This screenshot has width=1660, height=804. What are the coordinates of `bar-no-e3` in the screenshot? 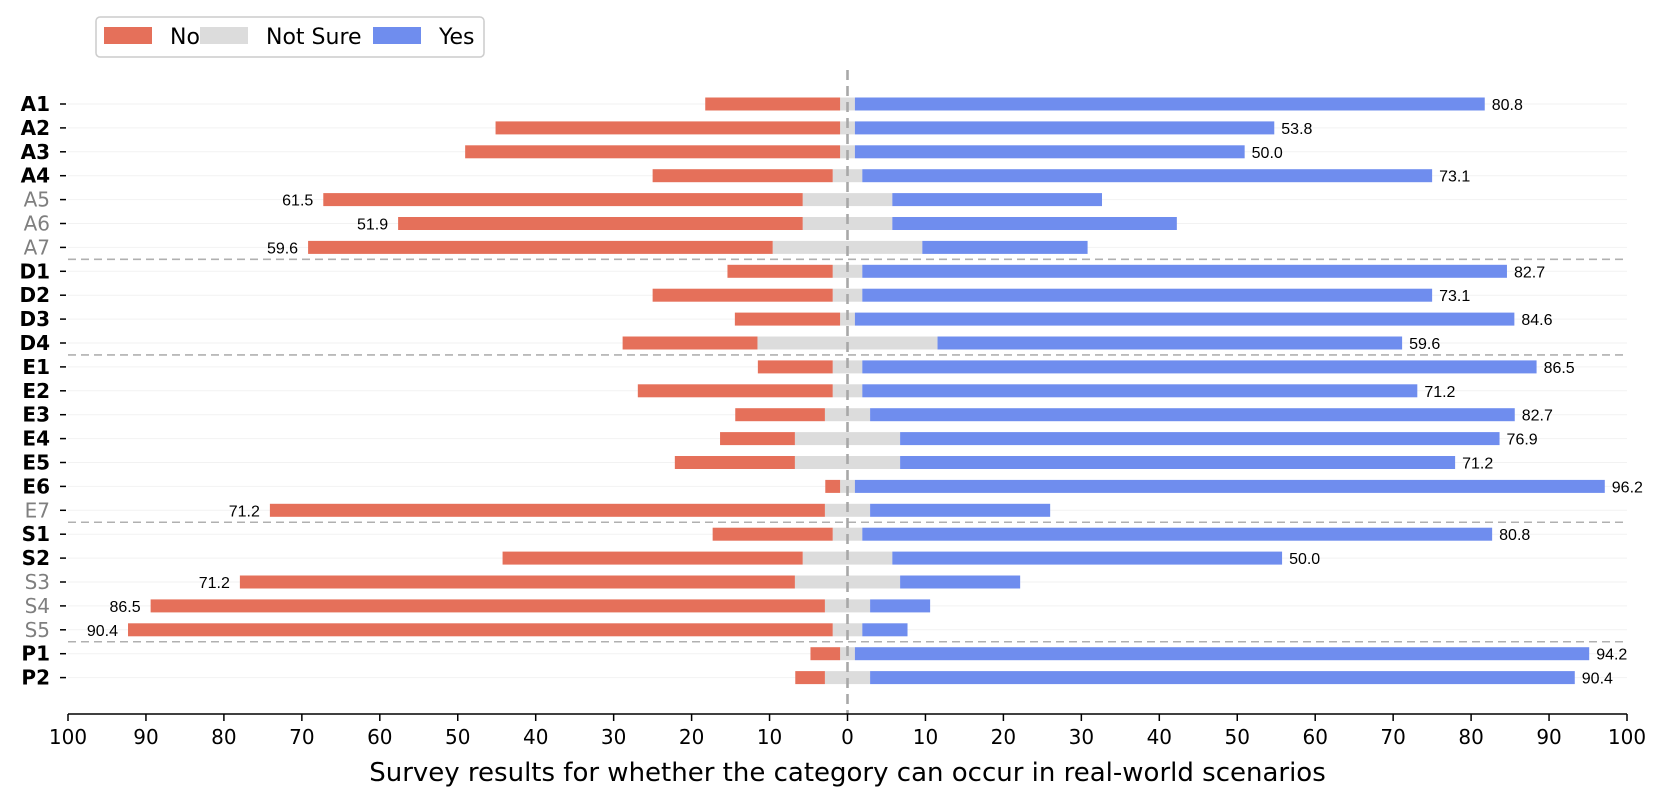 It's located at (780, 415).